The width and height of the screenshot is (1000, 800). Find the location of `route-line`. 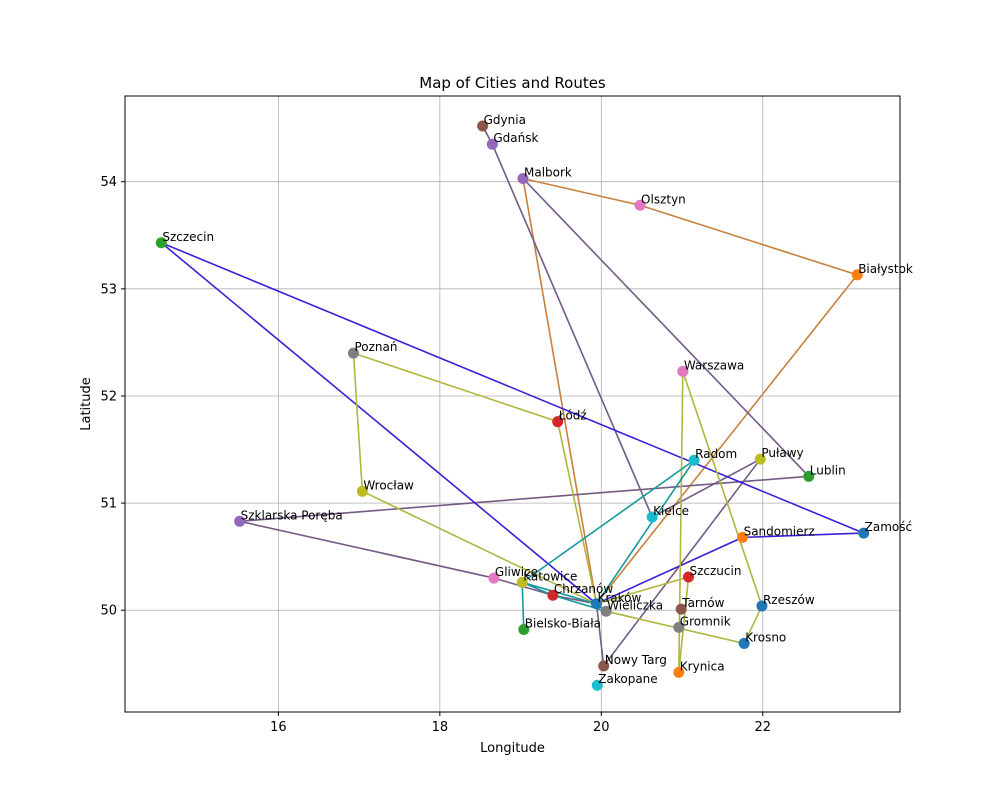

route-line is located at coordinates (679, 522).